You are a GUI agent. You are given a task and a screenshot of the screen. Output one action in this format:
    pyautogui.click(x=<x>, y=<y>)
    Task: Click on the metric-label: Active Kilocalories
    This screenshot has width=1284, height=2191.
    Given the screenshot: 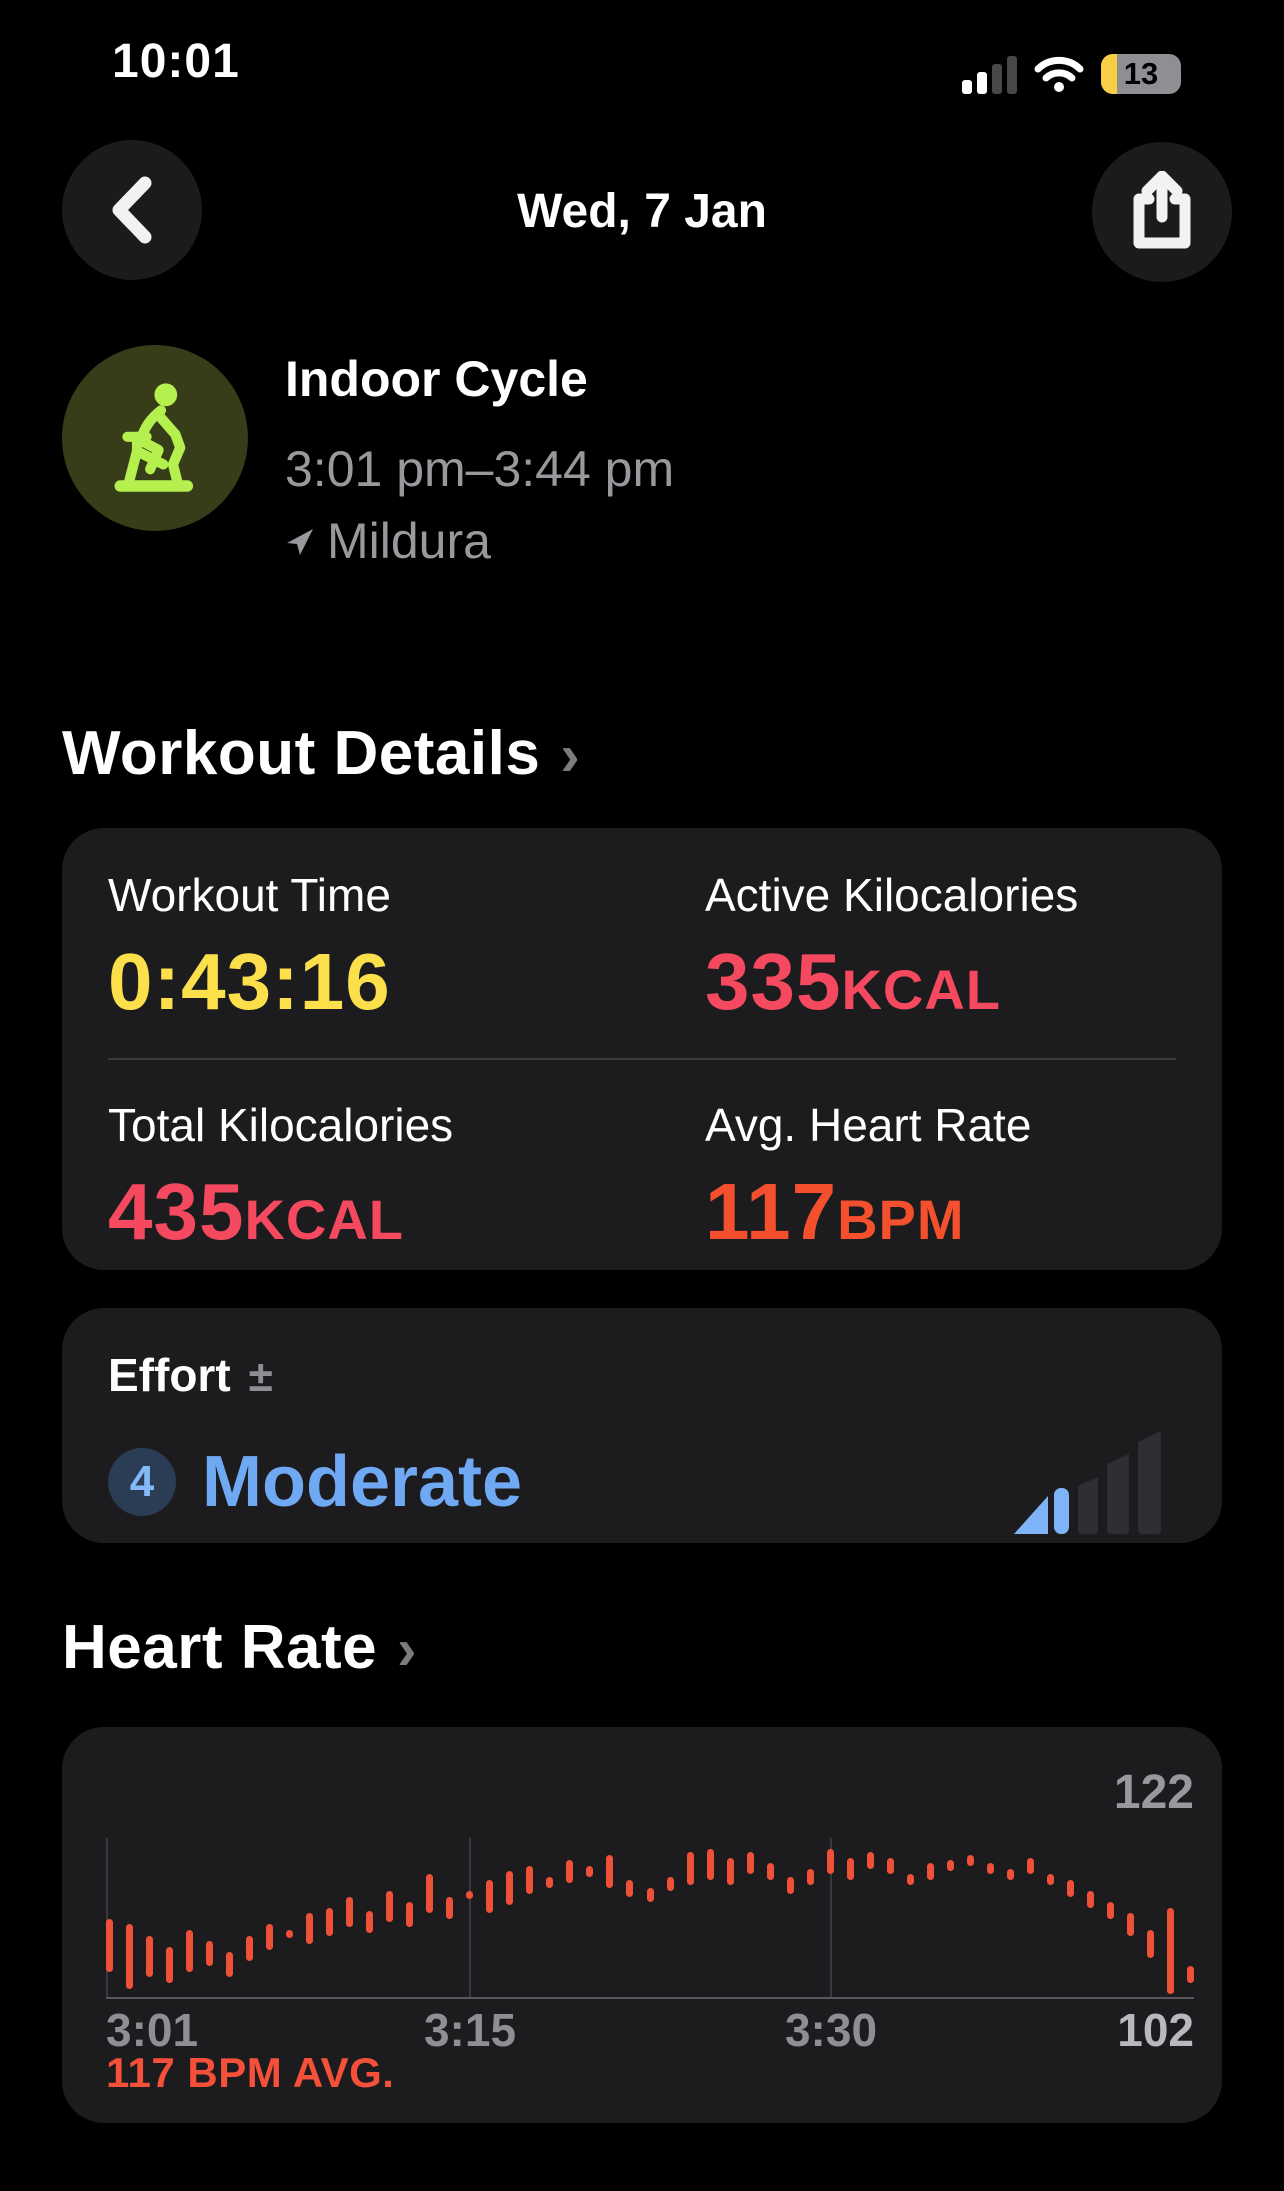 What is the action you would take?
    pyautogui.click(x=892, y=895)
    